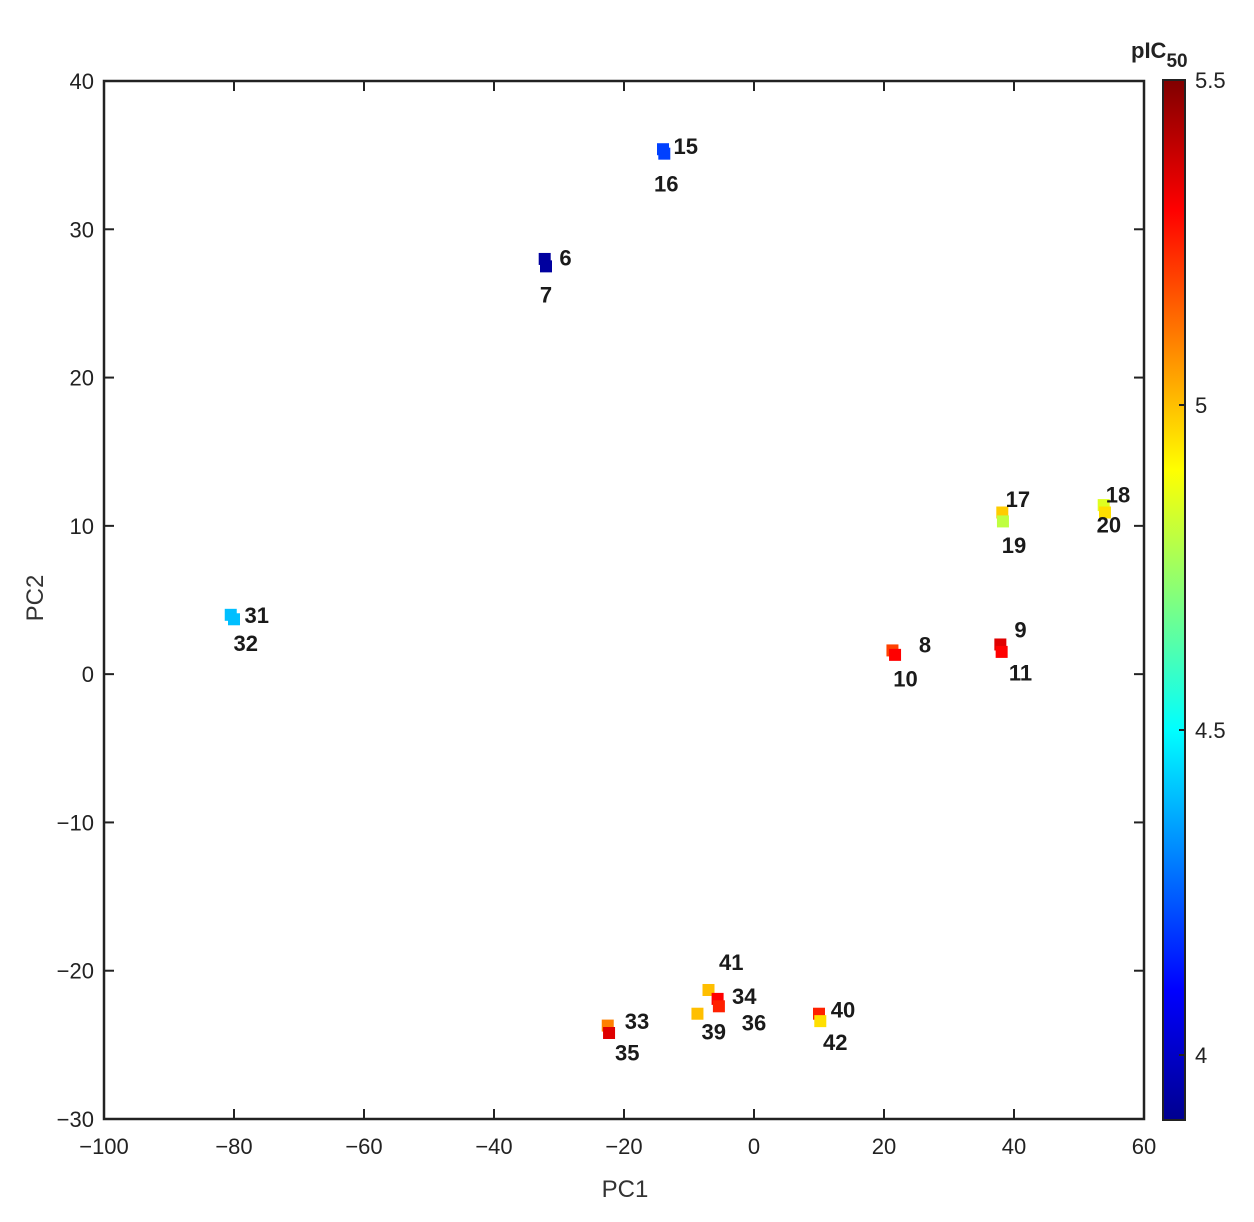 This screenshot has height=1222, width=1254. Describe the element at coordinates (625, 1189) in the screenshot. I see `x-axis-title: PC1` at that location.